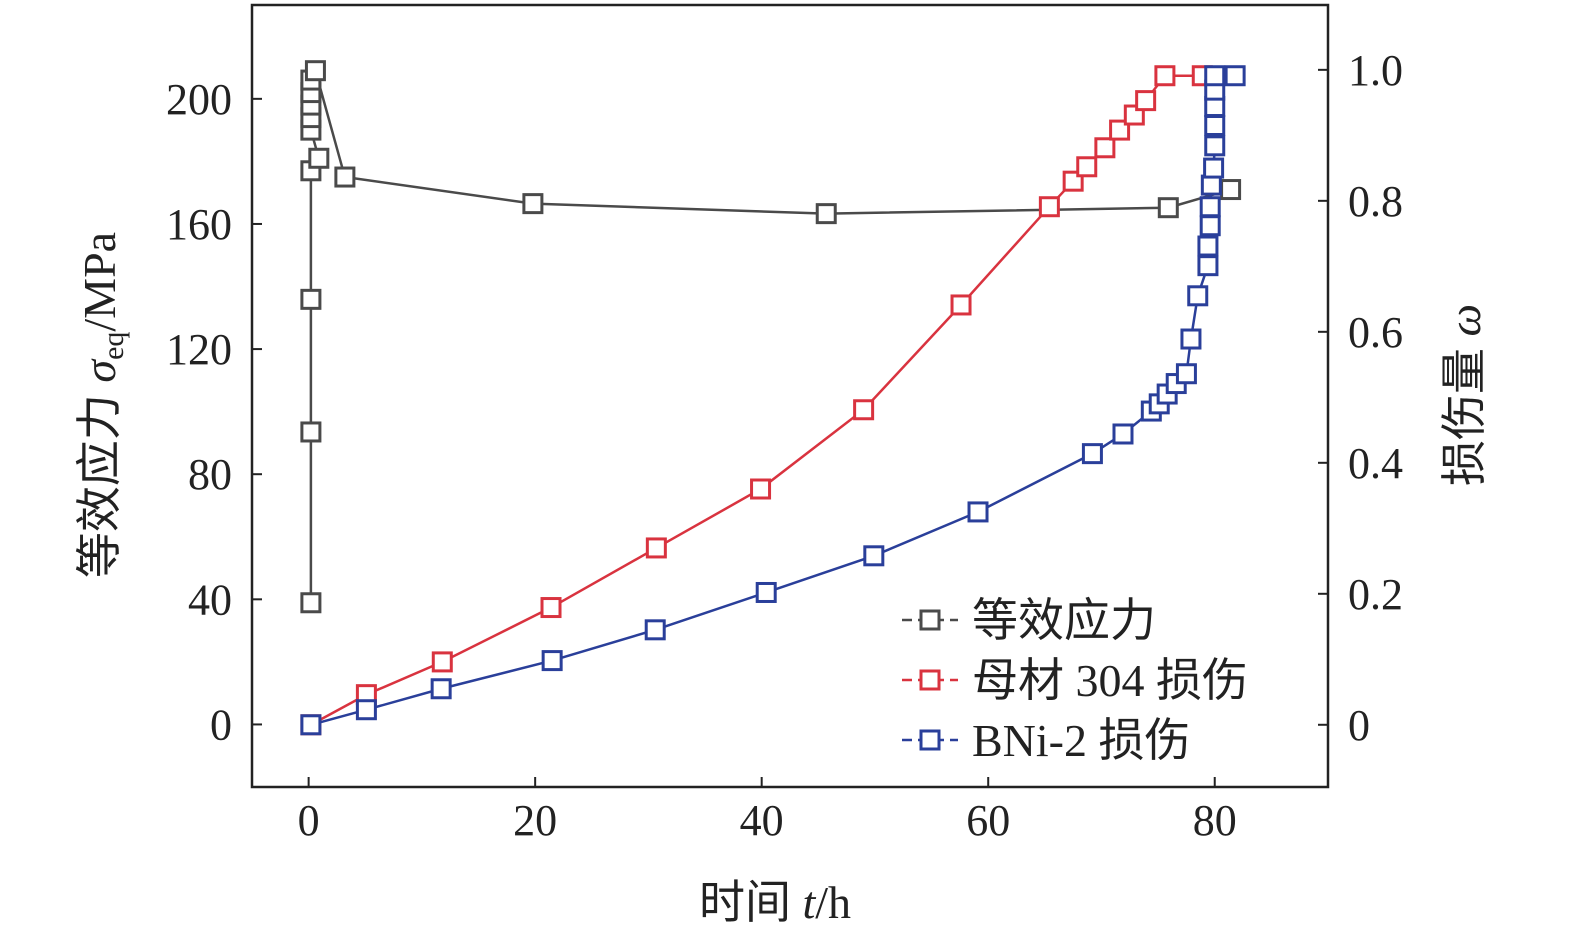 This screenshot has width=1575, height=948. Describe the element at coordinates (1215, 820) in the screenshot. I see `x-tick-label: 80` at that location.